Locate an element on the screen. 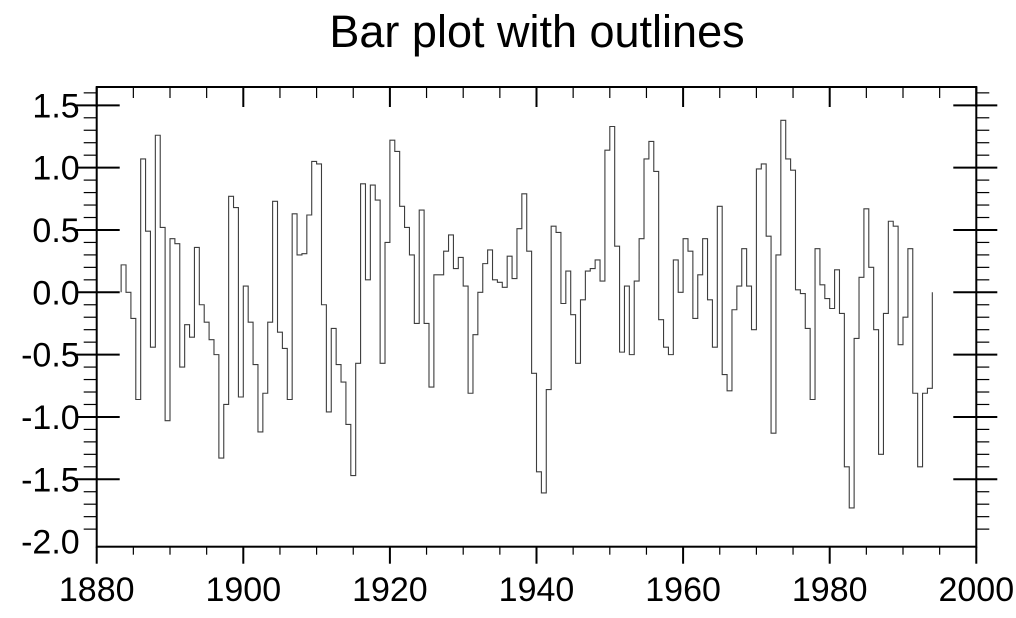  y-axis-tick-label: -1.0 is located at coordinates (50, 418).